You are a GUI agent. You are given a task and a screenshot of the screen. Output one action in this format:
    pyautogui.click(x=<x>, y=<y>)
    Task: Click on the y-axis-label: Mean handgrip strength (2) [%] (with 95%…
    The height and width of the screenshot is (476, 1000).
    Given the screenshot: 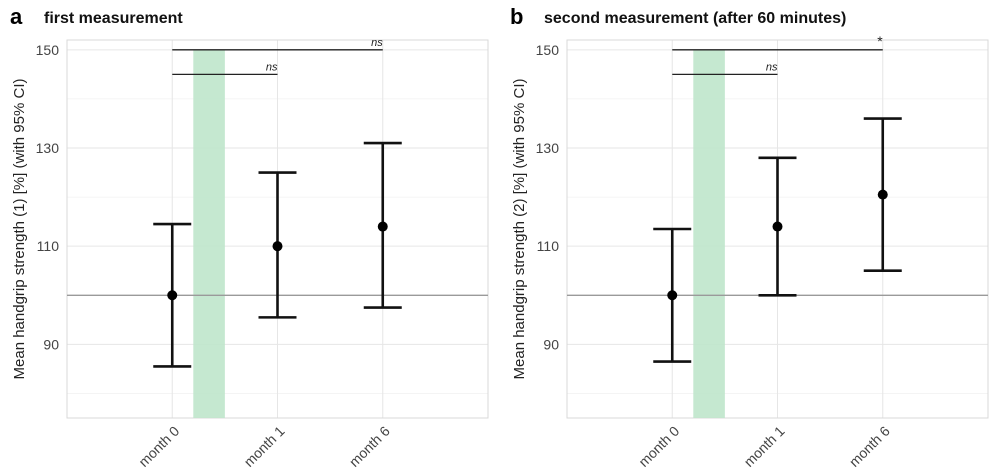 What is the action you would take?
    pyautogui.click(x=519, y=229)
    